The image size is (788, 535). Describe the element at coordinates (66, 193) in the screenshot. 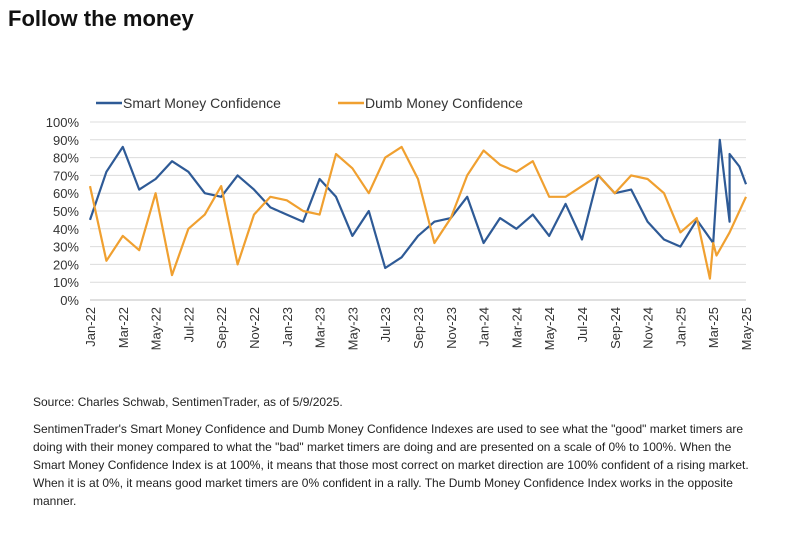

I see `y-tick-label: 60%` at that location.